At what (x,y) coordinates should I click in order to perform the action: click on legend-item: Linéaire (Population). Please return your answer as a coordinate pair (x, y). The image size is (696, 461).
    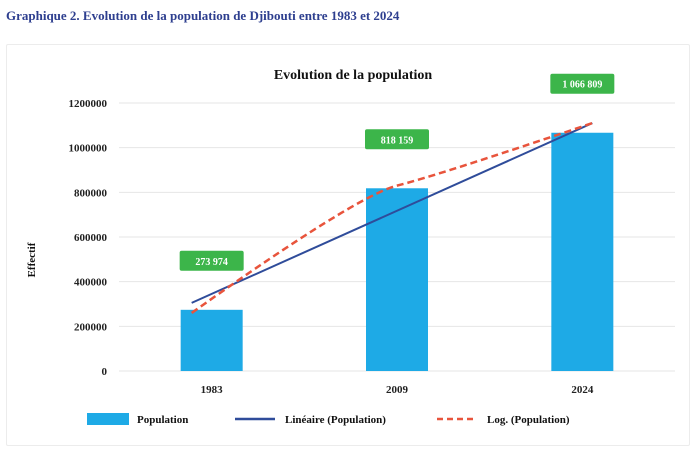
    Looking at the image, I should click on (310, 420).